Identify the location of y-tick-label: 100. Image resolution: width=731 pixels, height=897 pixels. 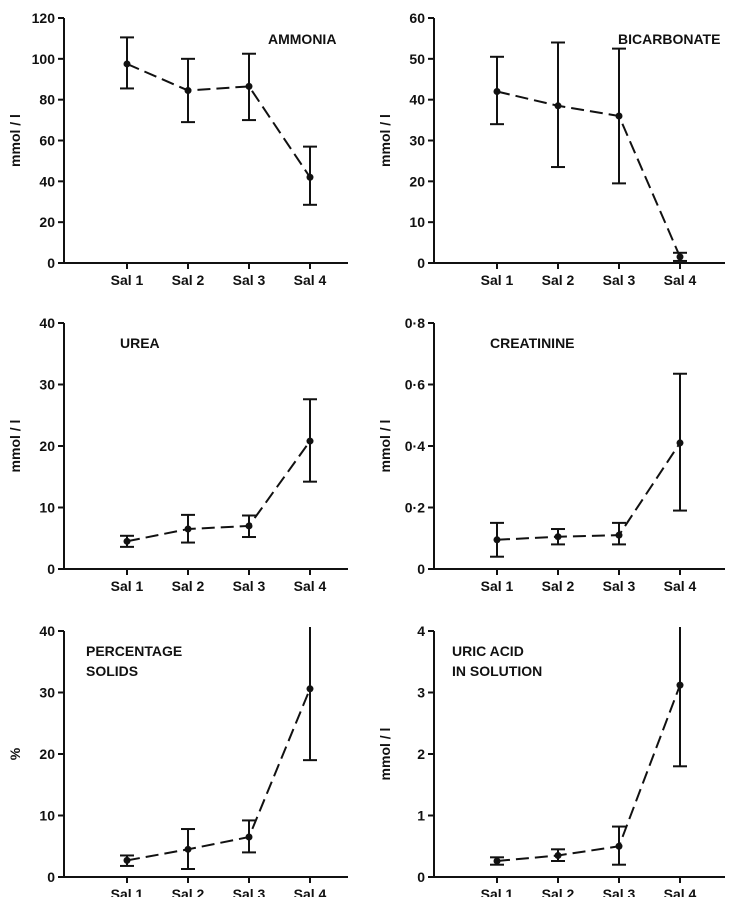
(44, 59).